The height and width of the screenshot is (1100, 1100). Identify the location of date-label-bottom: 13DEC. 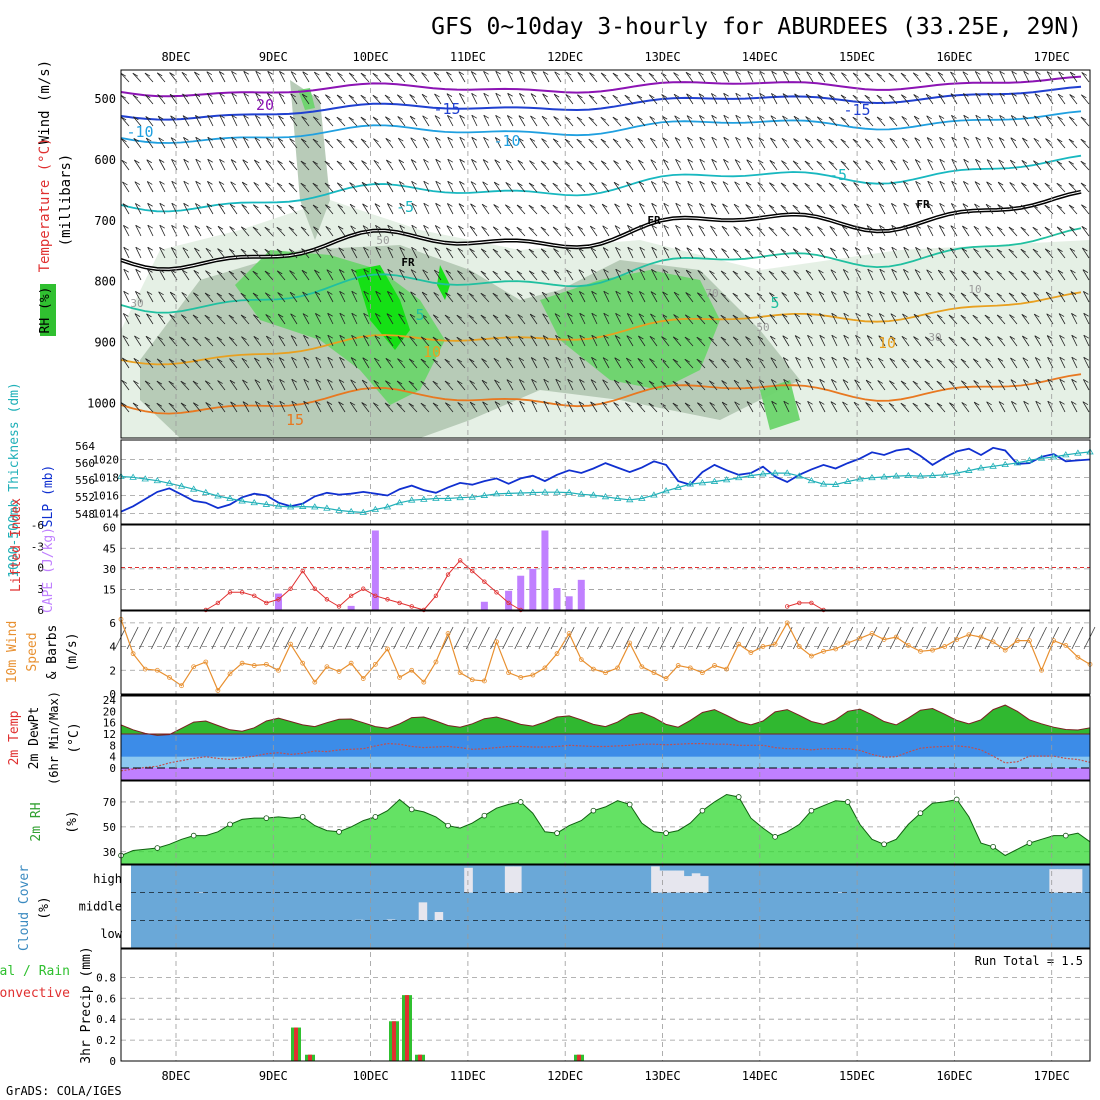
(662, 1076).